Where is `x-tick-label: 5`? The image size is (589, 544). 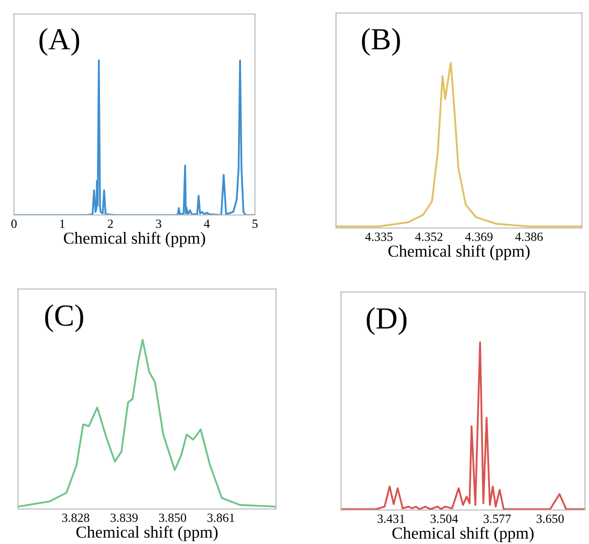
x-tick-label: 5 is located at coordinates (255, 224).